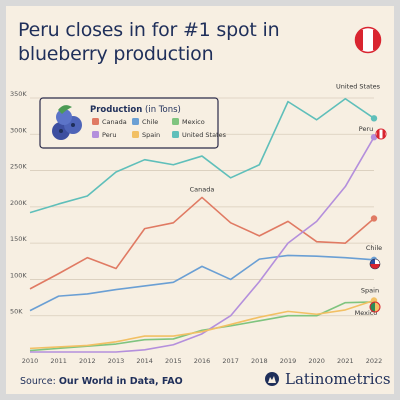 The height and width of the screenshot is (400, 400). I want to click on x-tick-label: 2020, so click(316, 361).